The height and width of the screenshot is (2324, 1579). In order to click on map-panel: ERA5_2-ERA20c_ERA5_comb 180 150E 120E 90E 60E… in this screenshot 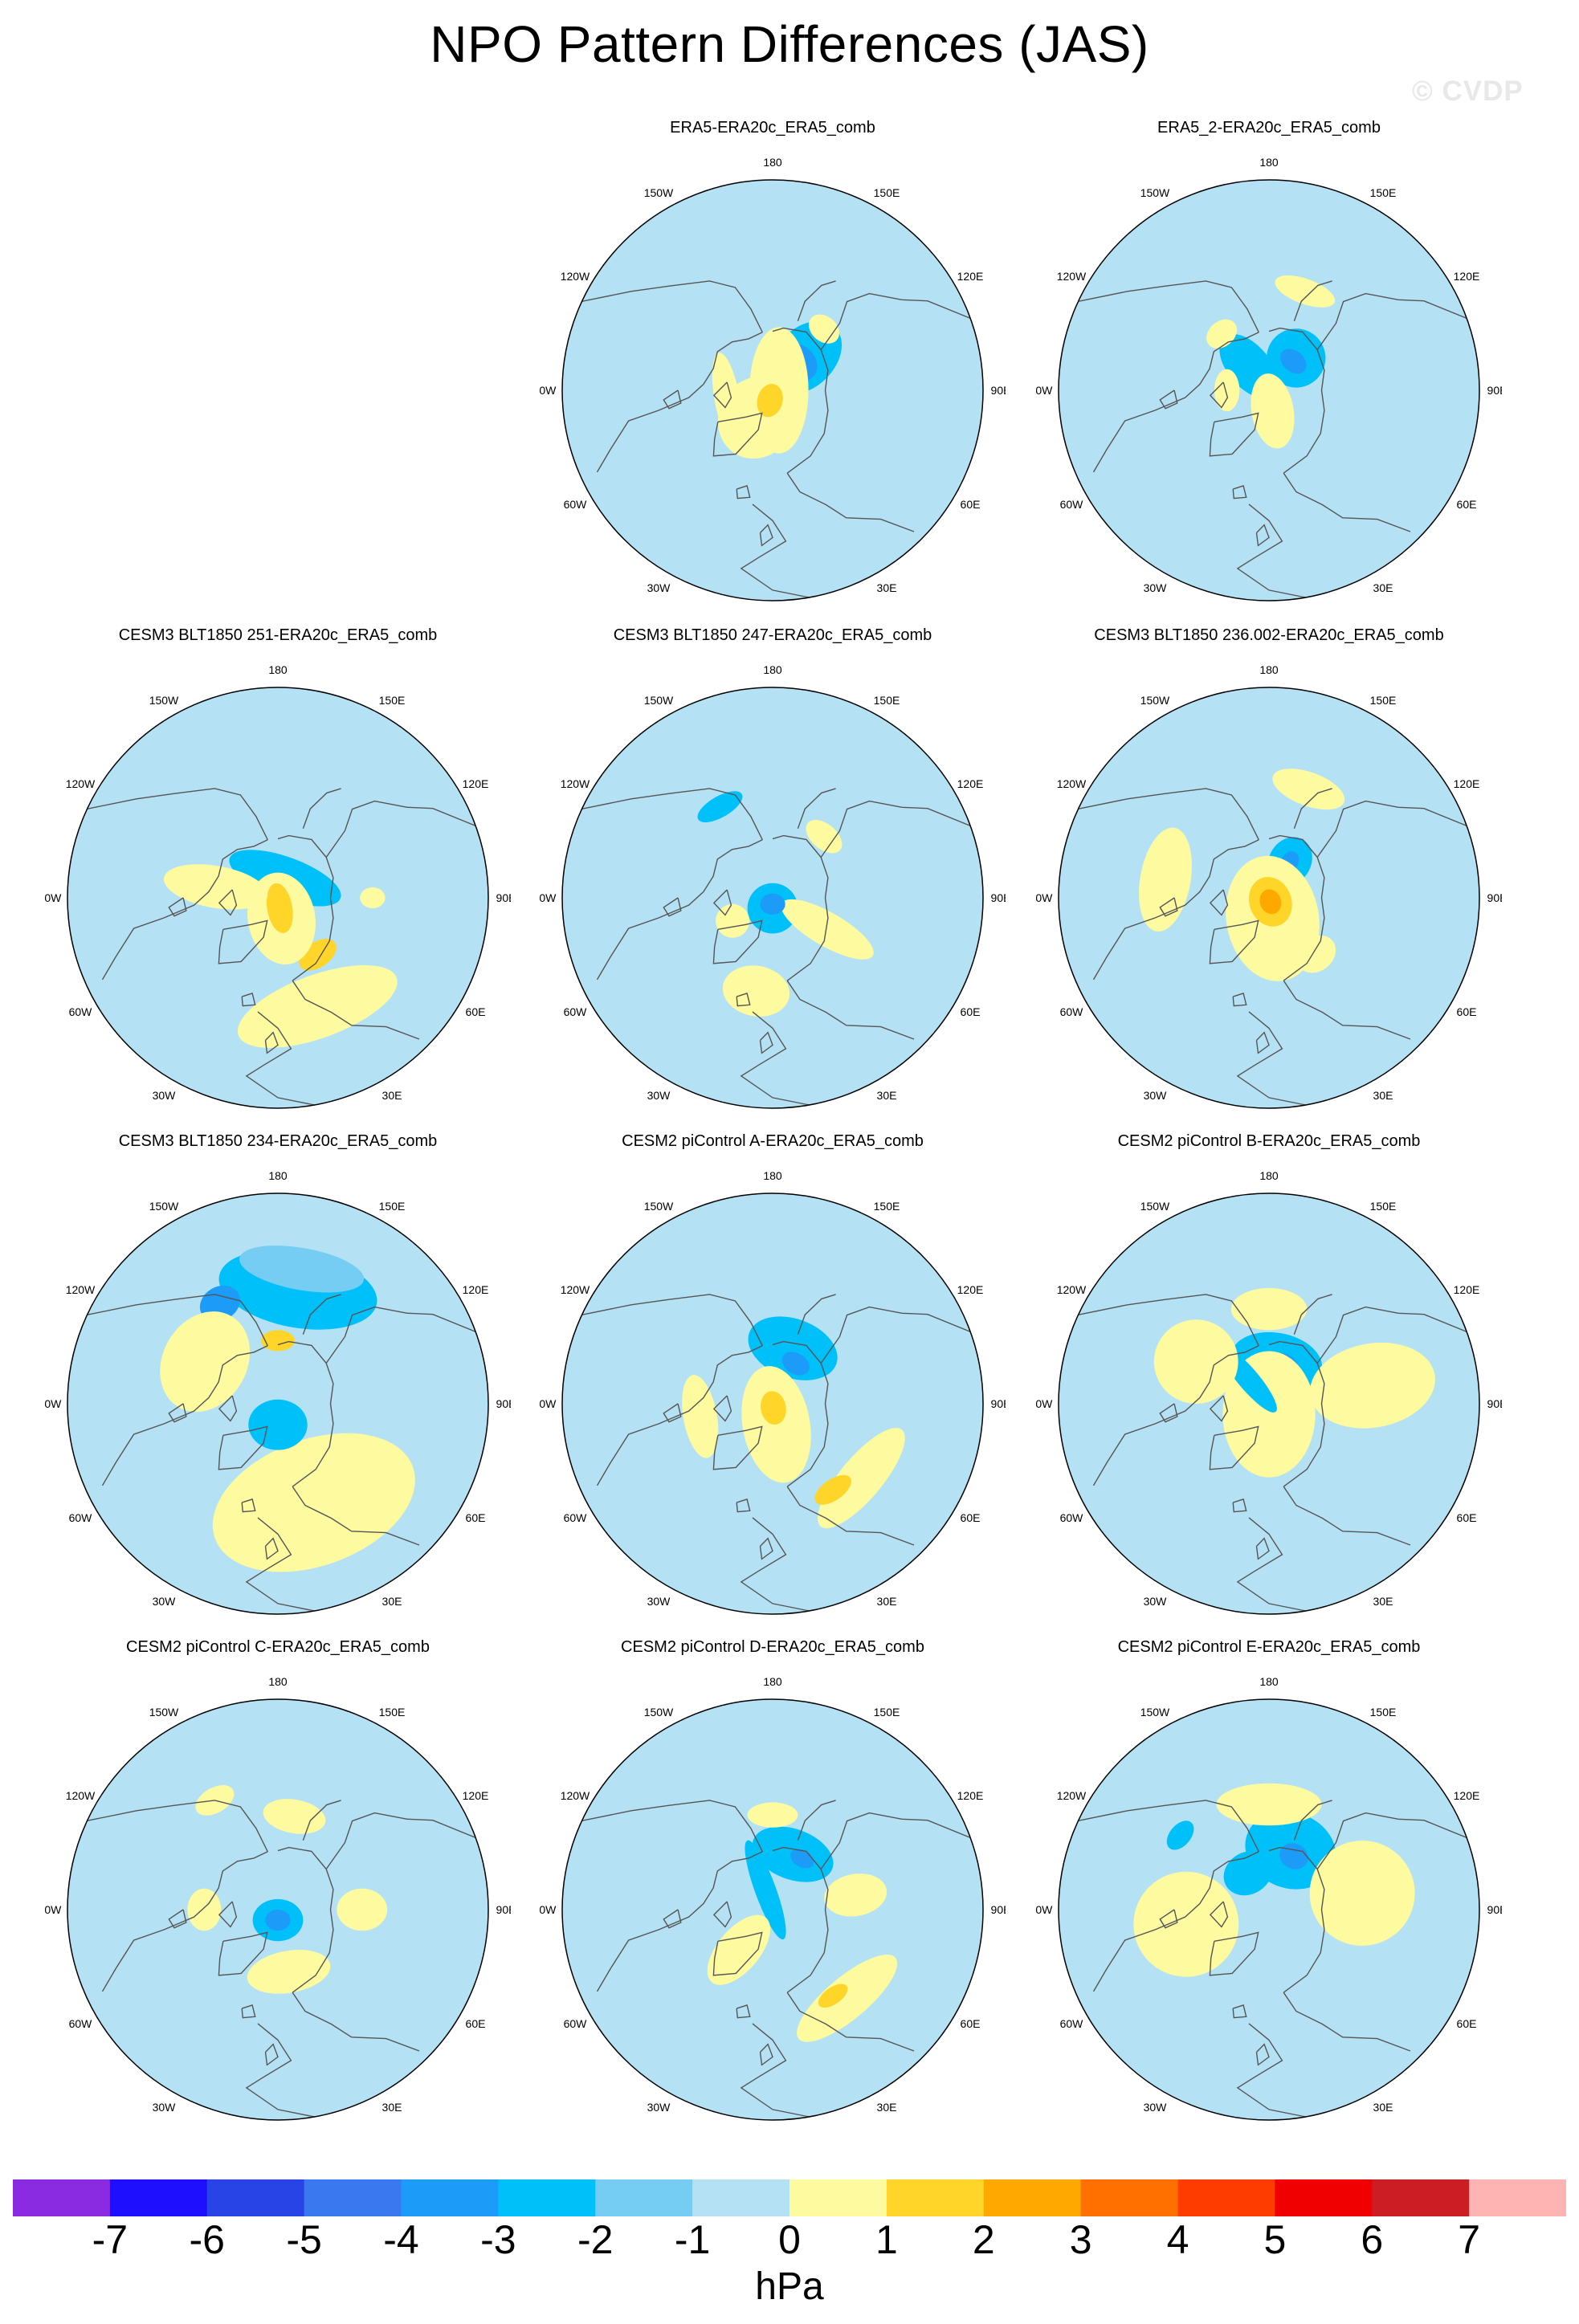, I will do `click(1269, 368)`.